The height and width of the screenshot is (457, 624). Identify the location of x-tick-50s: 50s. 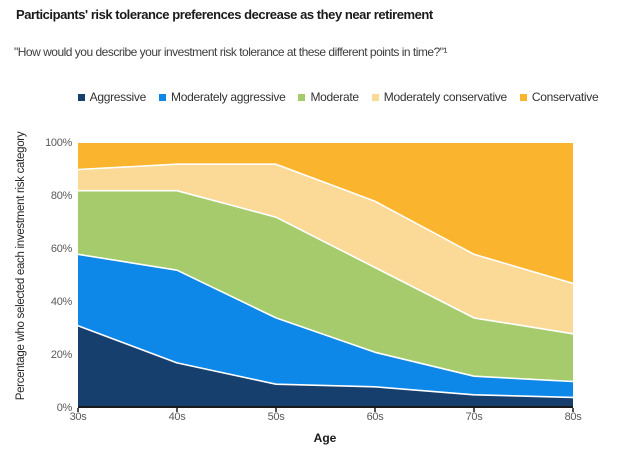
(276, 417).